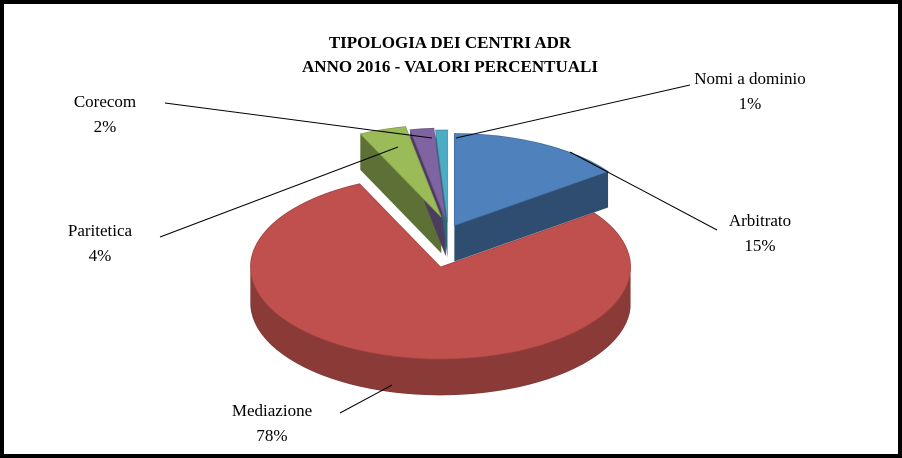  I want to click on slice-value-label: 2%, so click(105, 126).